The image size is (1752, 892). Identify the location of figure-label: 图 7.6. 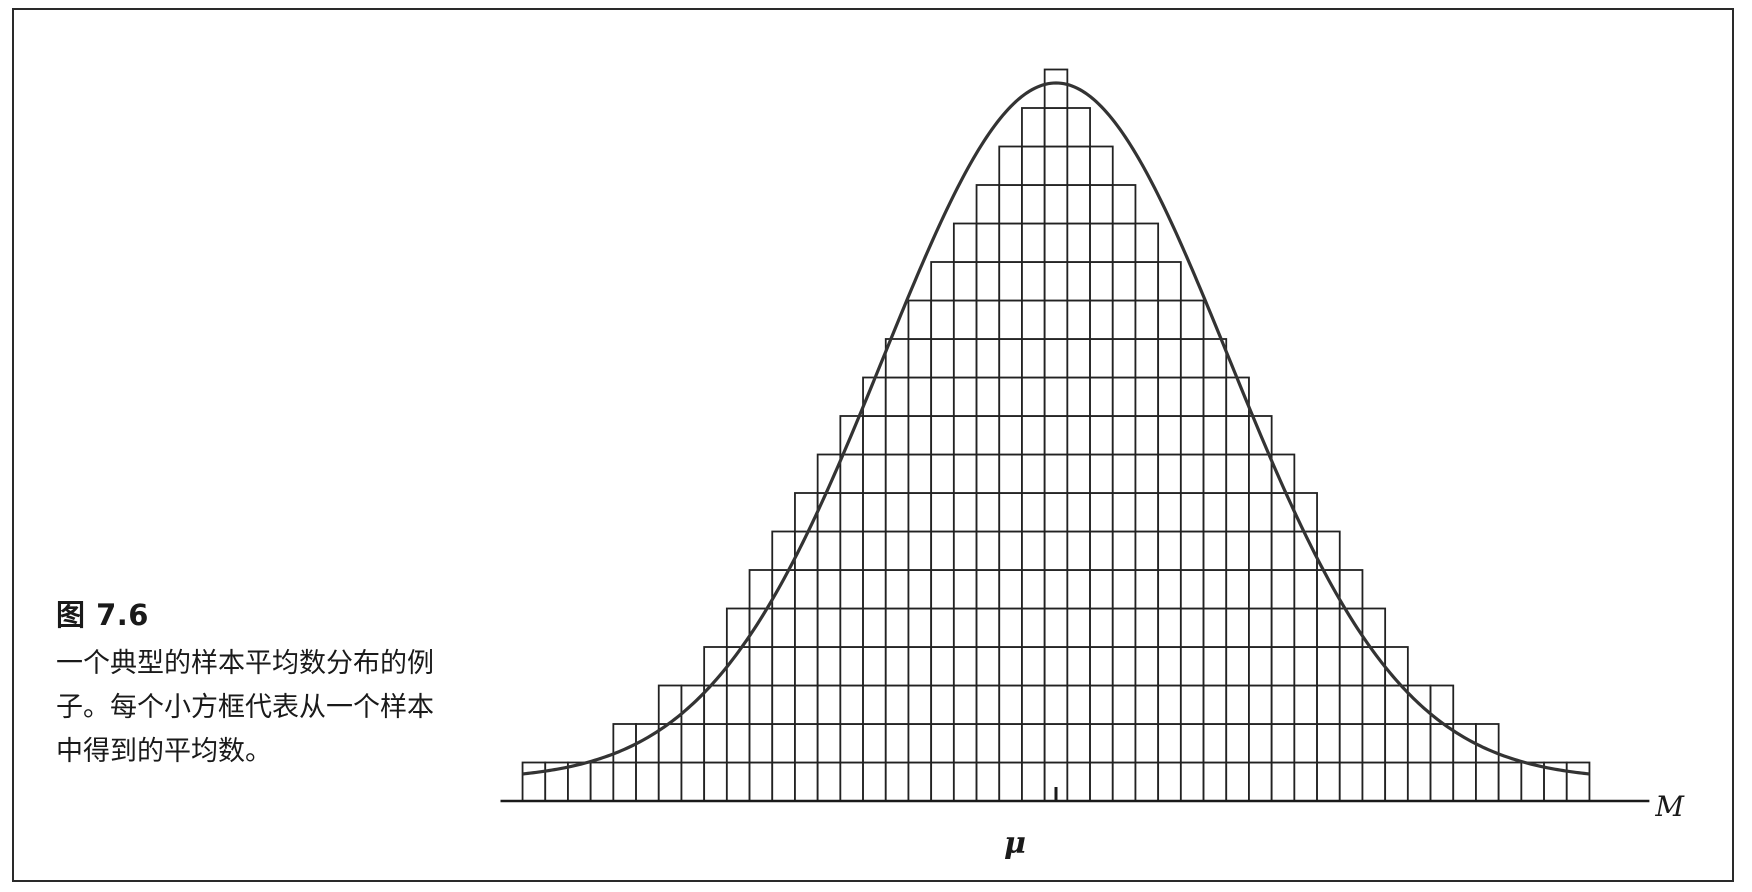
(102, 615).